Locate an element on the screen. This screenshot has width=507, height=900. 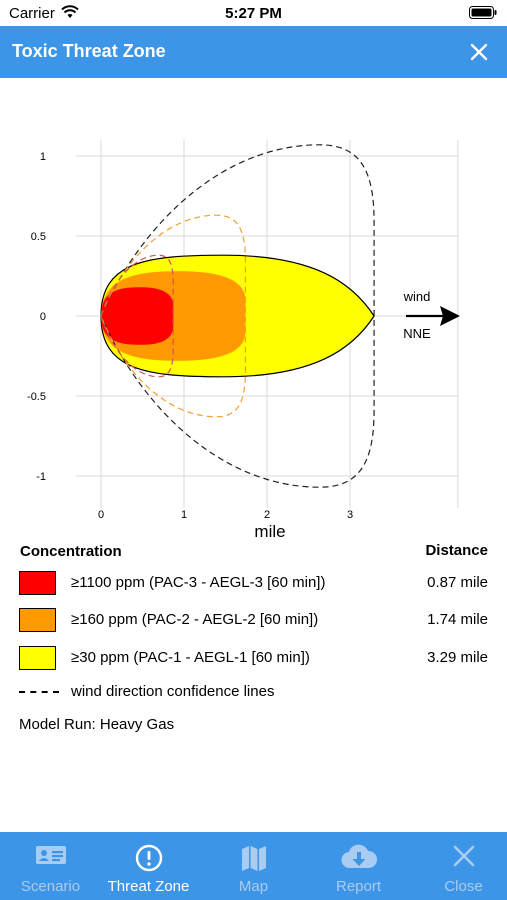
x-tick-label: 3 is located at coordinates (350, 515).